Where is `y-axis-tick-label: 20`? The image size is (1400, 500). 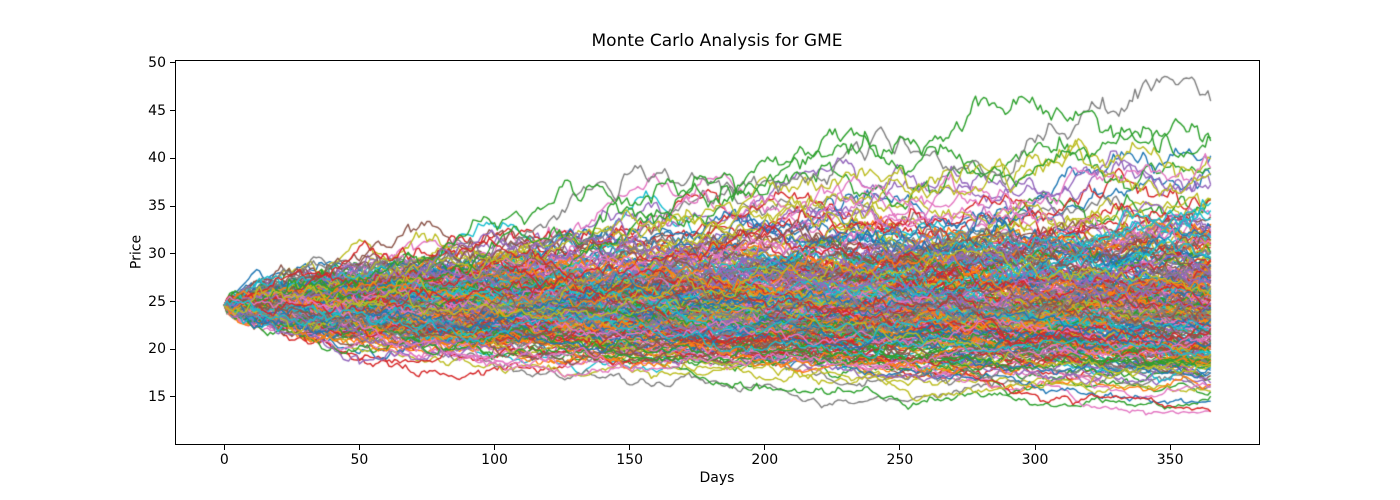
y-axis-tick-label: 20 is located at coordinates (157, 349).